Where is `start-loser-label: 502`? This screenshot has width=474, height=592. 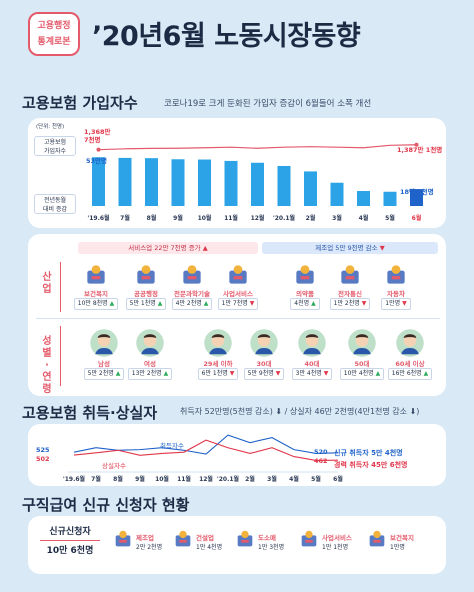 start-loser-label: 502 is located at coordinates (43, 459).